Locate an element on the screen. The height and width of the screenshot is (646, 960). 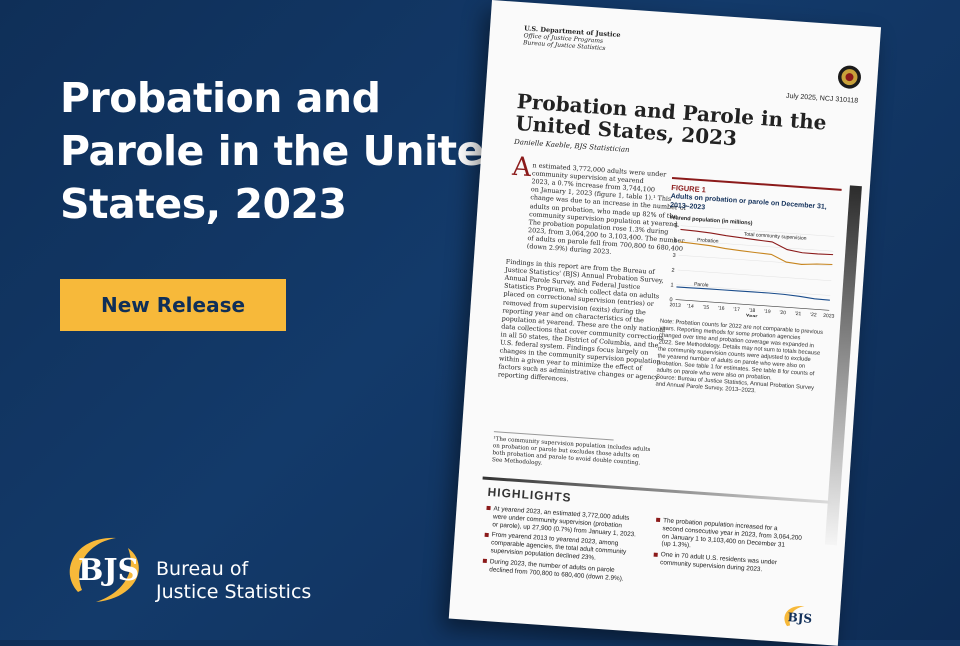
x-tick-label: '22 is located at coordinates (813, 315).